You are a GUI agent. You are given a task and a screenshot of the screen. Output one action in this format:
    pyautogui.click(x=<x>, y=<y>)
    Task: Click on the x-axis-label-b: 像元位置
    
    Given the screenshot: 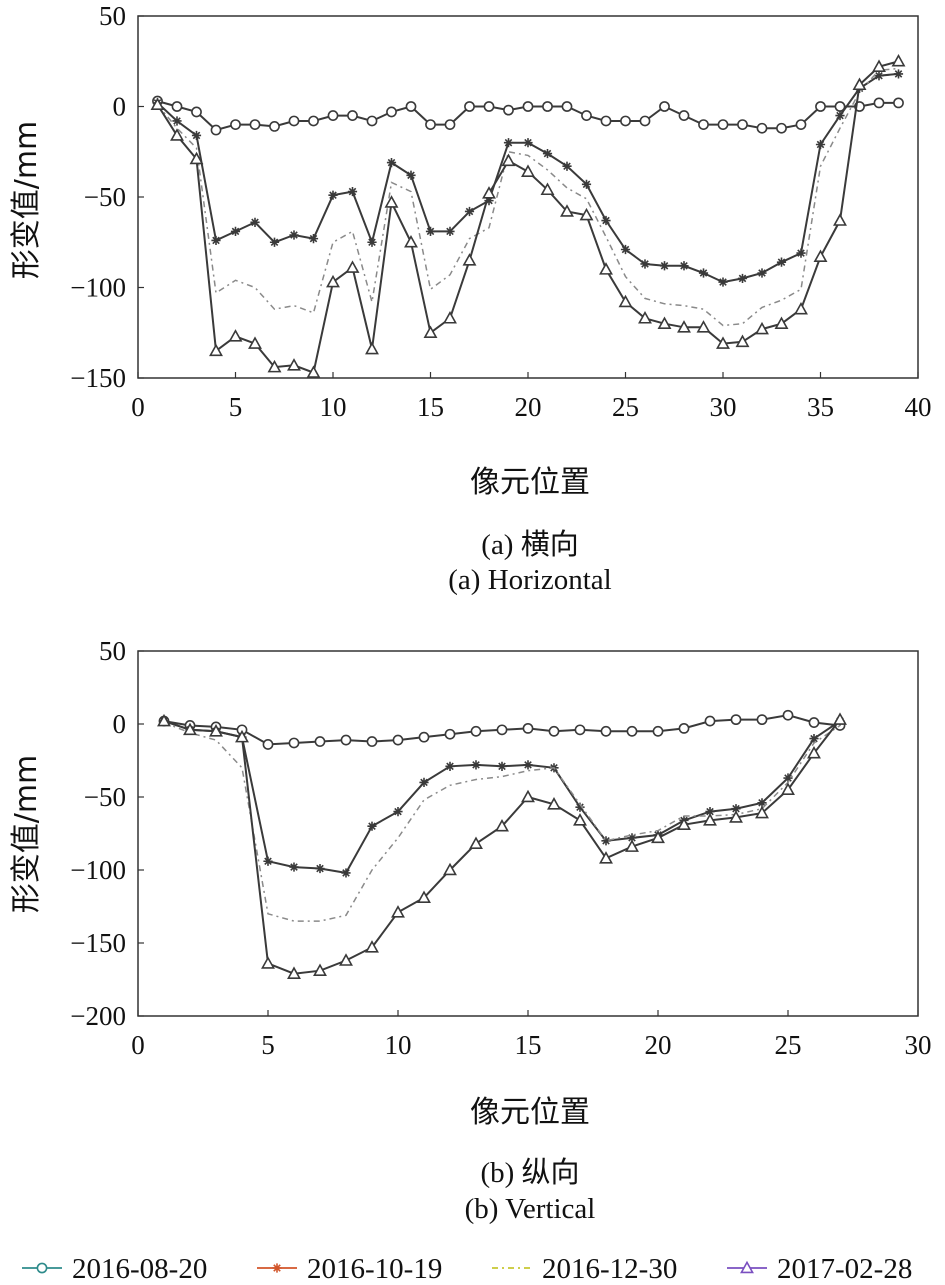 What is the action you would take?
    pyautogui.click(x=530, y=1112)
    